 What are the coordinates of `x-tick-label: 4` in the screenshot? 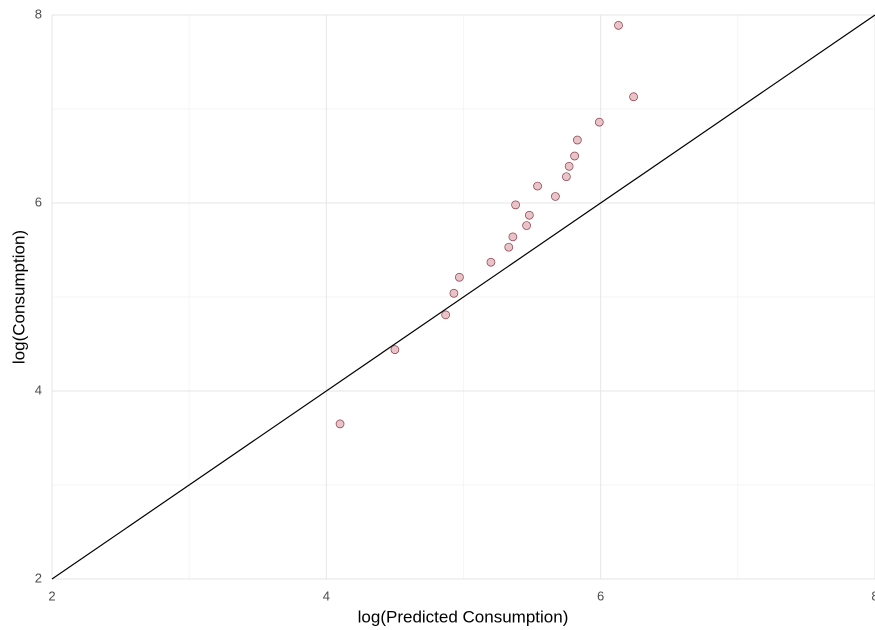 It's located at (326, 595).